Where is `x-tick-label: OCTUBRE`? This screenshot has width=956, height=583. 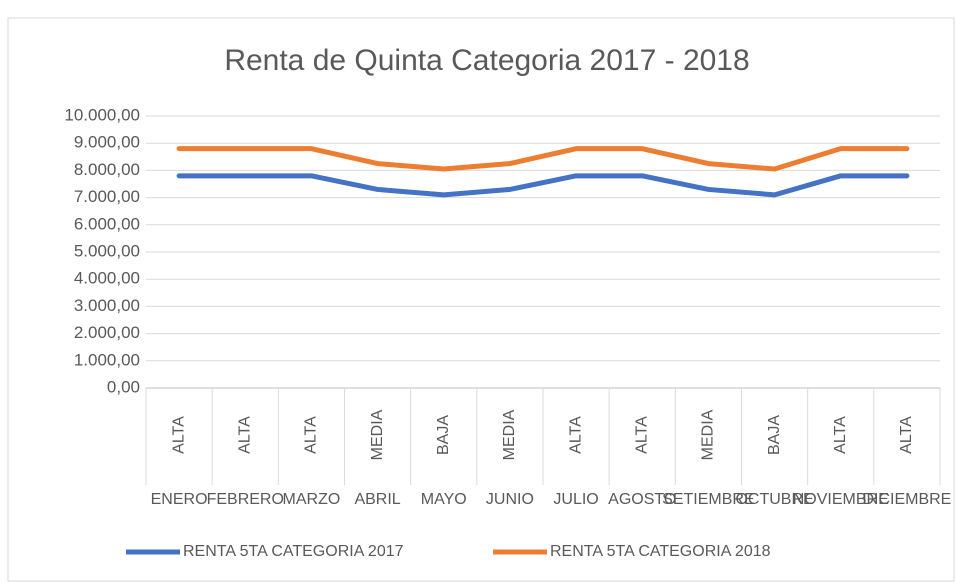 x-tick-label: OCTUBRE is located at coordinates (774, 499).